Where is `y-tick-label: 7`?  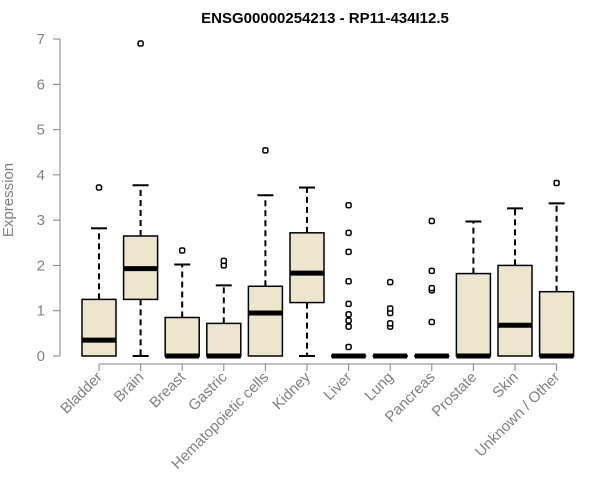
y-tick-label: 7 is located at coordinates (41, 39).